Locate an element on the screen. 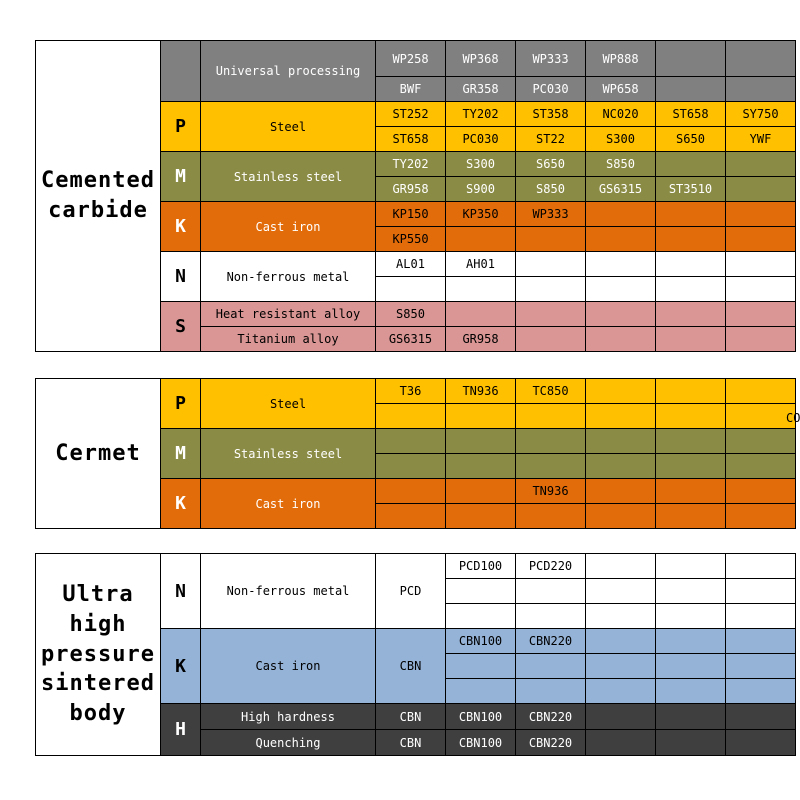  material-label-quenching: Quenching is located at coordinates (288, 743).